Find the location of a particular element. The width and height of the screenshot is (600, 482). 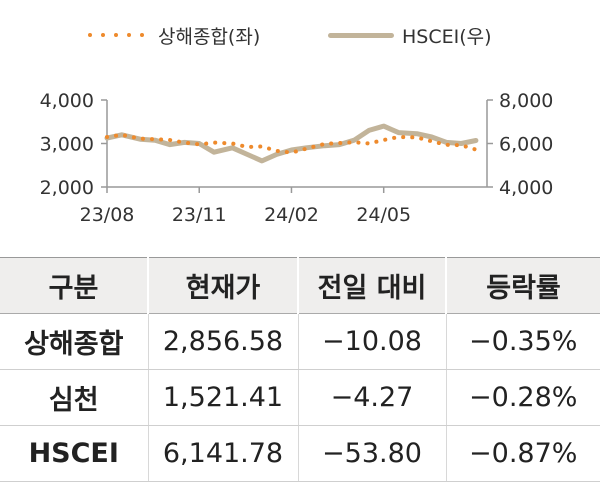

change-rate-cell: −0.35% is located at coordinates (522, 341).